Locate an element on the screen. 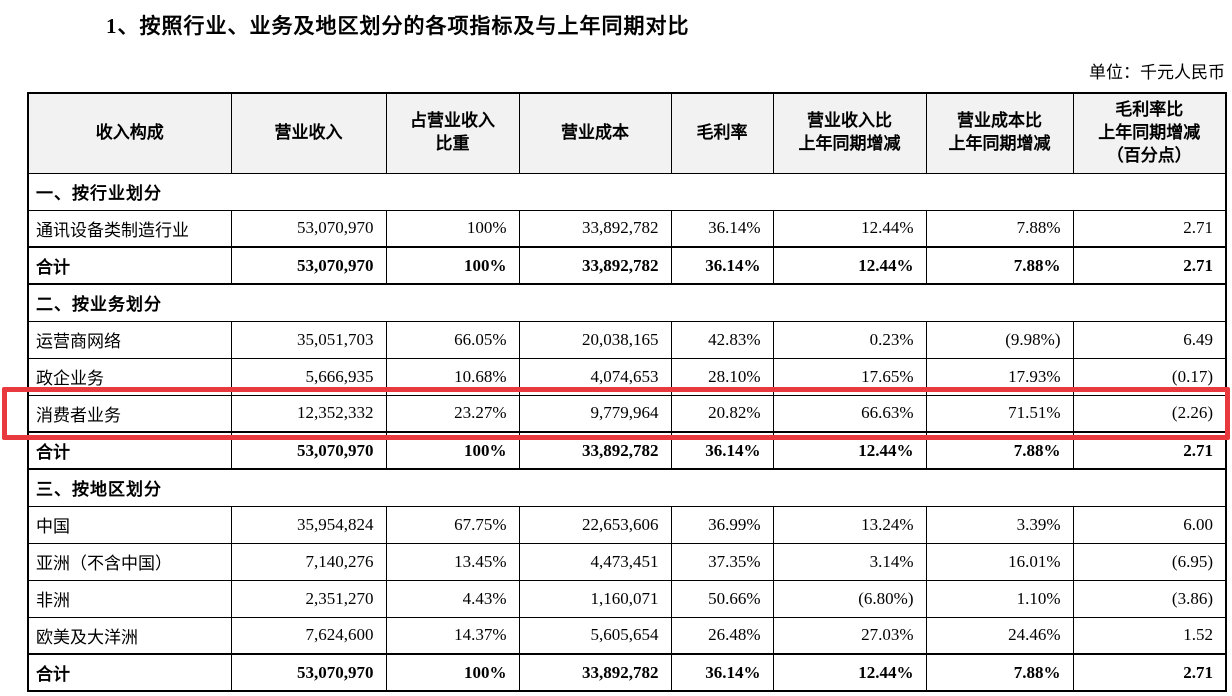 Image resolution: width=1232 pixels, height=696 pixels. cell-value: 35,954,824 is located at coordinates (308, 524).